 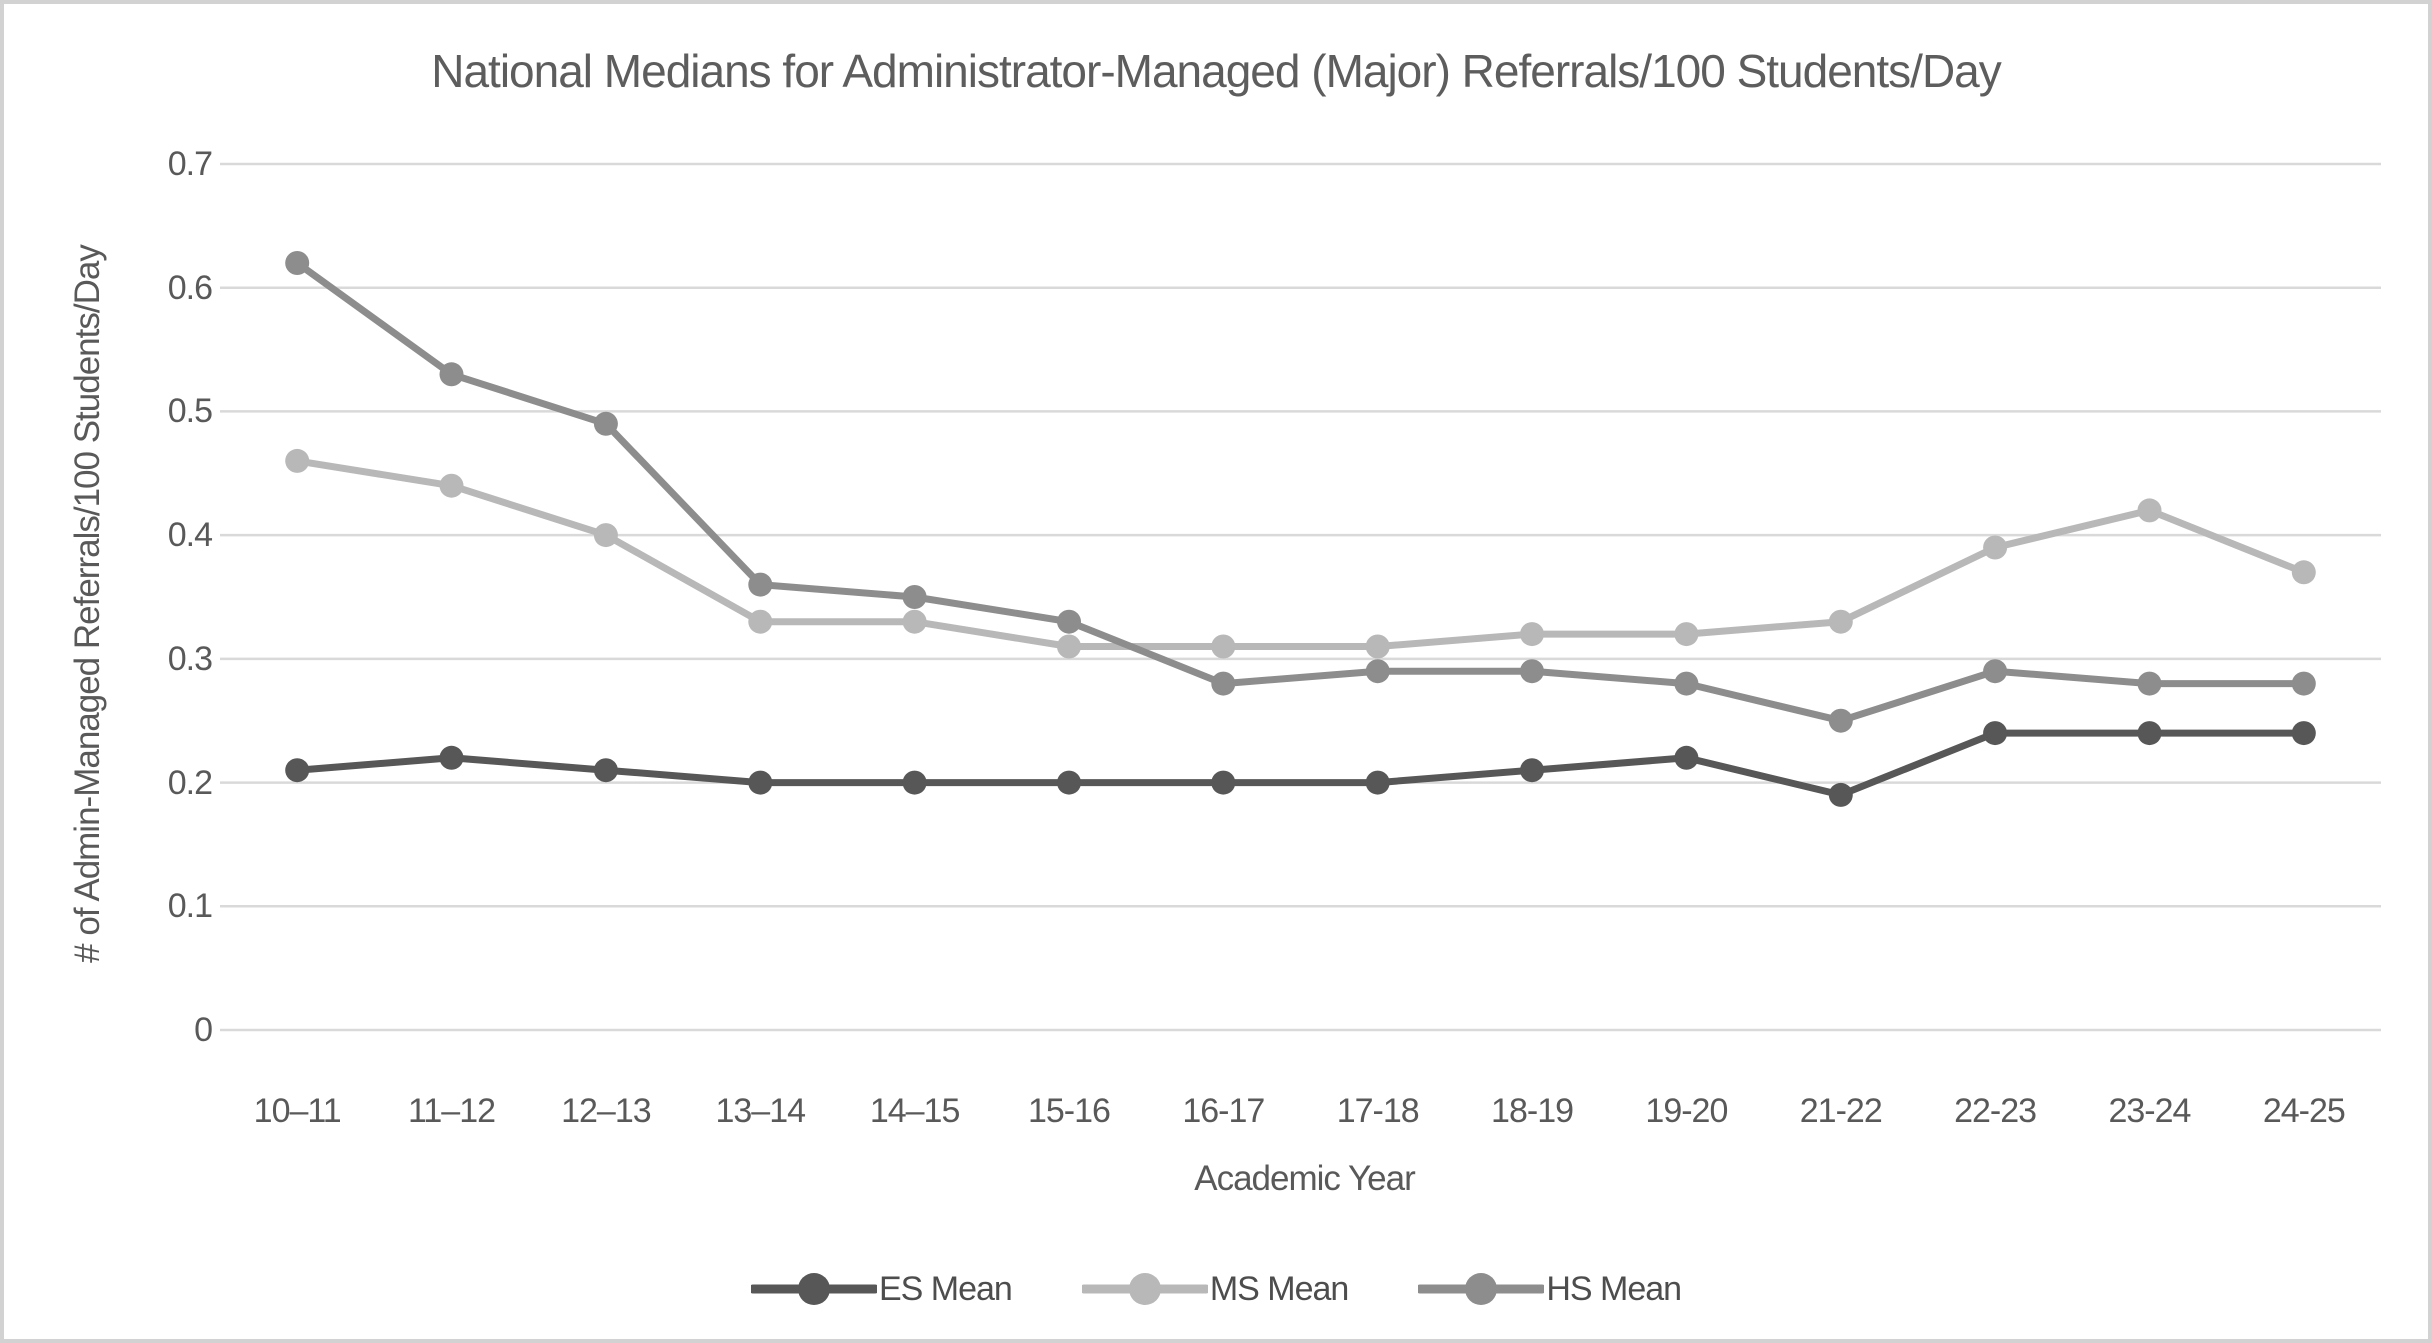 What do you see at coordinates (190, 658) in the screenshot?
I see `y-tick-label: 0.3` at bounding box center [190, 658].